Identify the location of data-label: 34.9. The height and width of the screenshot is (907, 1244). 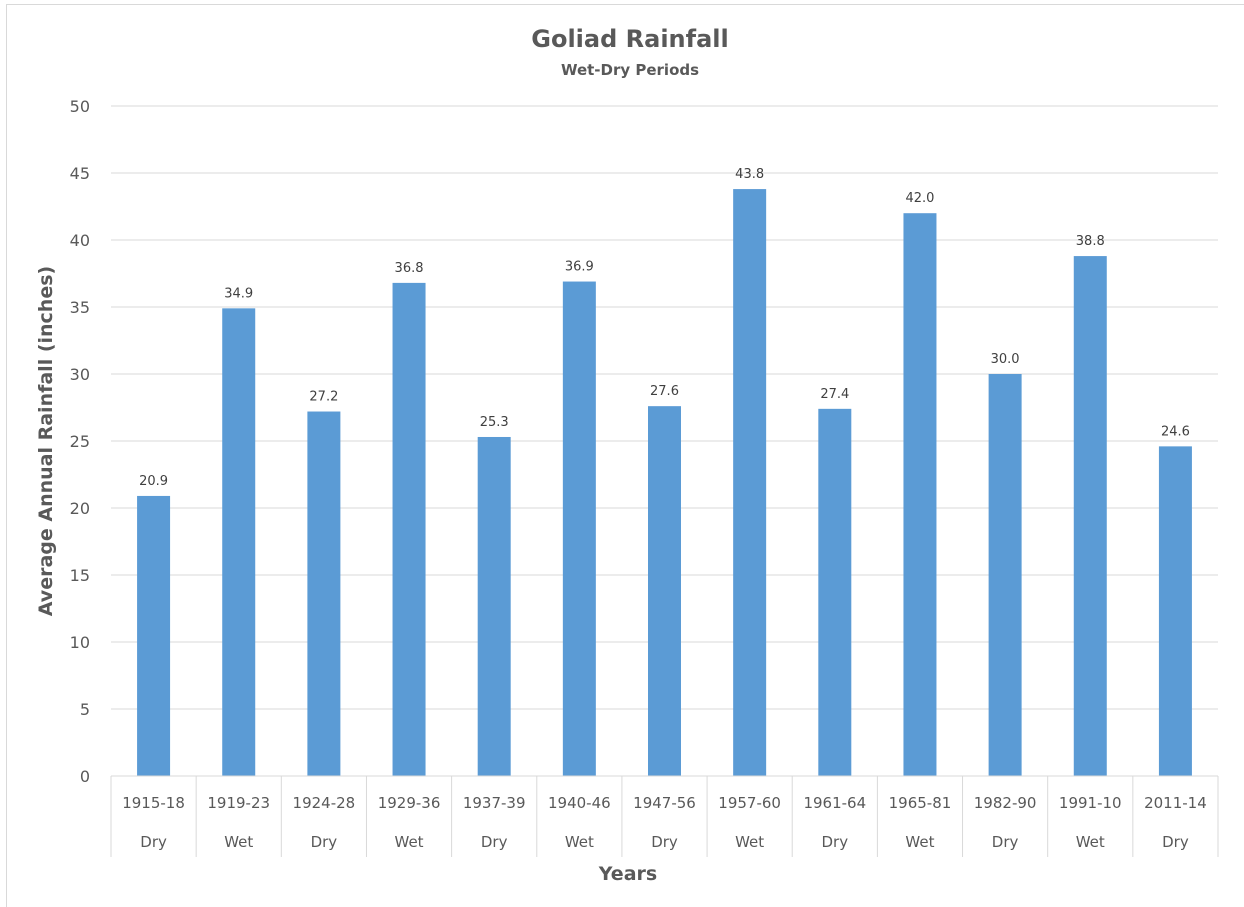
(238, 293).